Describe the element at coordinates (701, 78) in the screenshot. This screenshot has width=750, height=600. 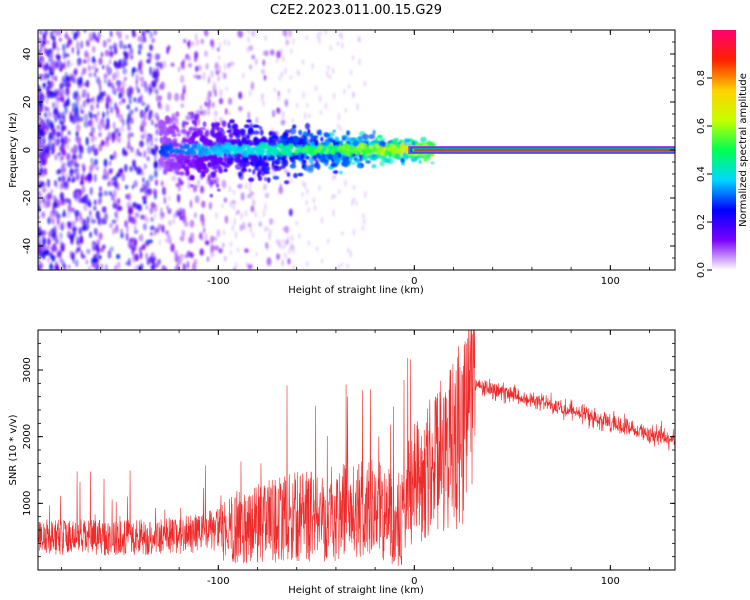
I see `colorbar-tick-label: 0.8` at that location.